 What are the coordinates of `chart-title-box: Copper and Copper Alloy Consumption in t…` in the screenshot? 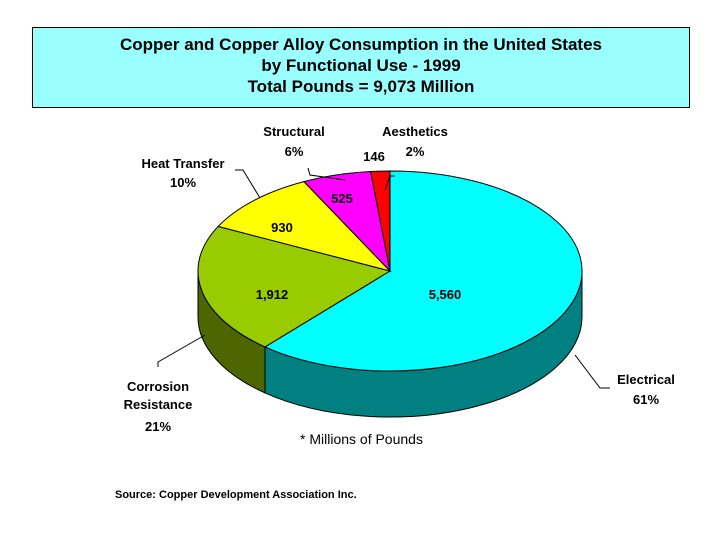 It's located at (361, 67).